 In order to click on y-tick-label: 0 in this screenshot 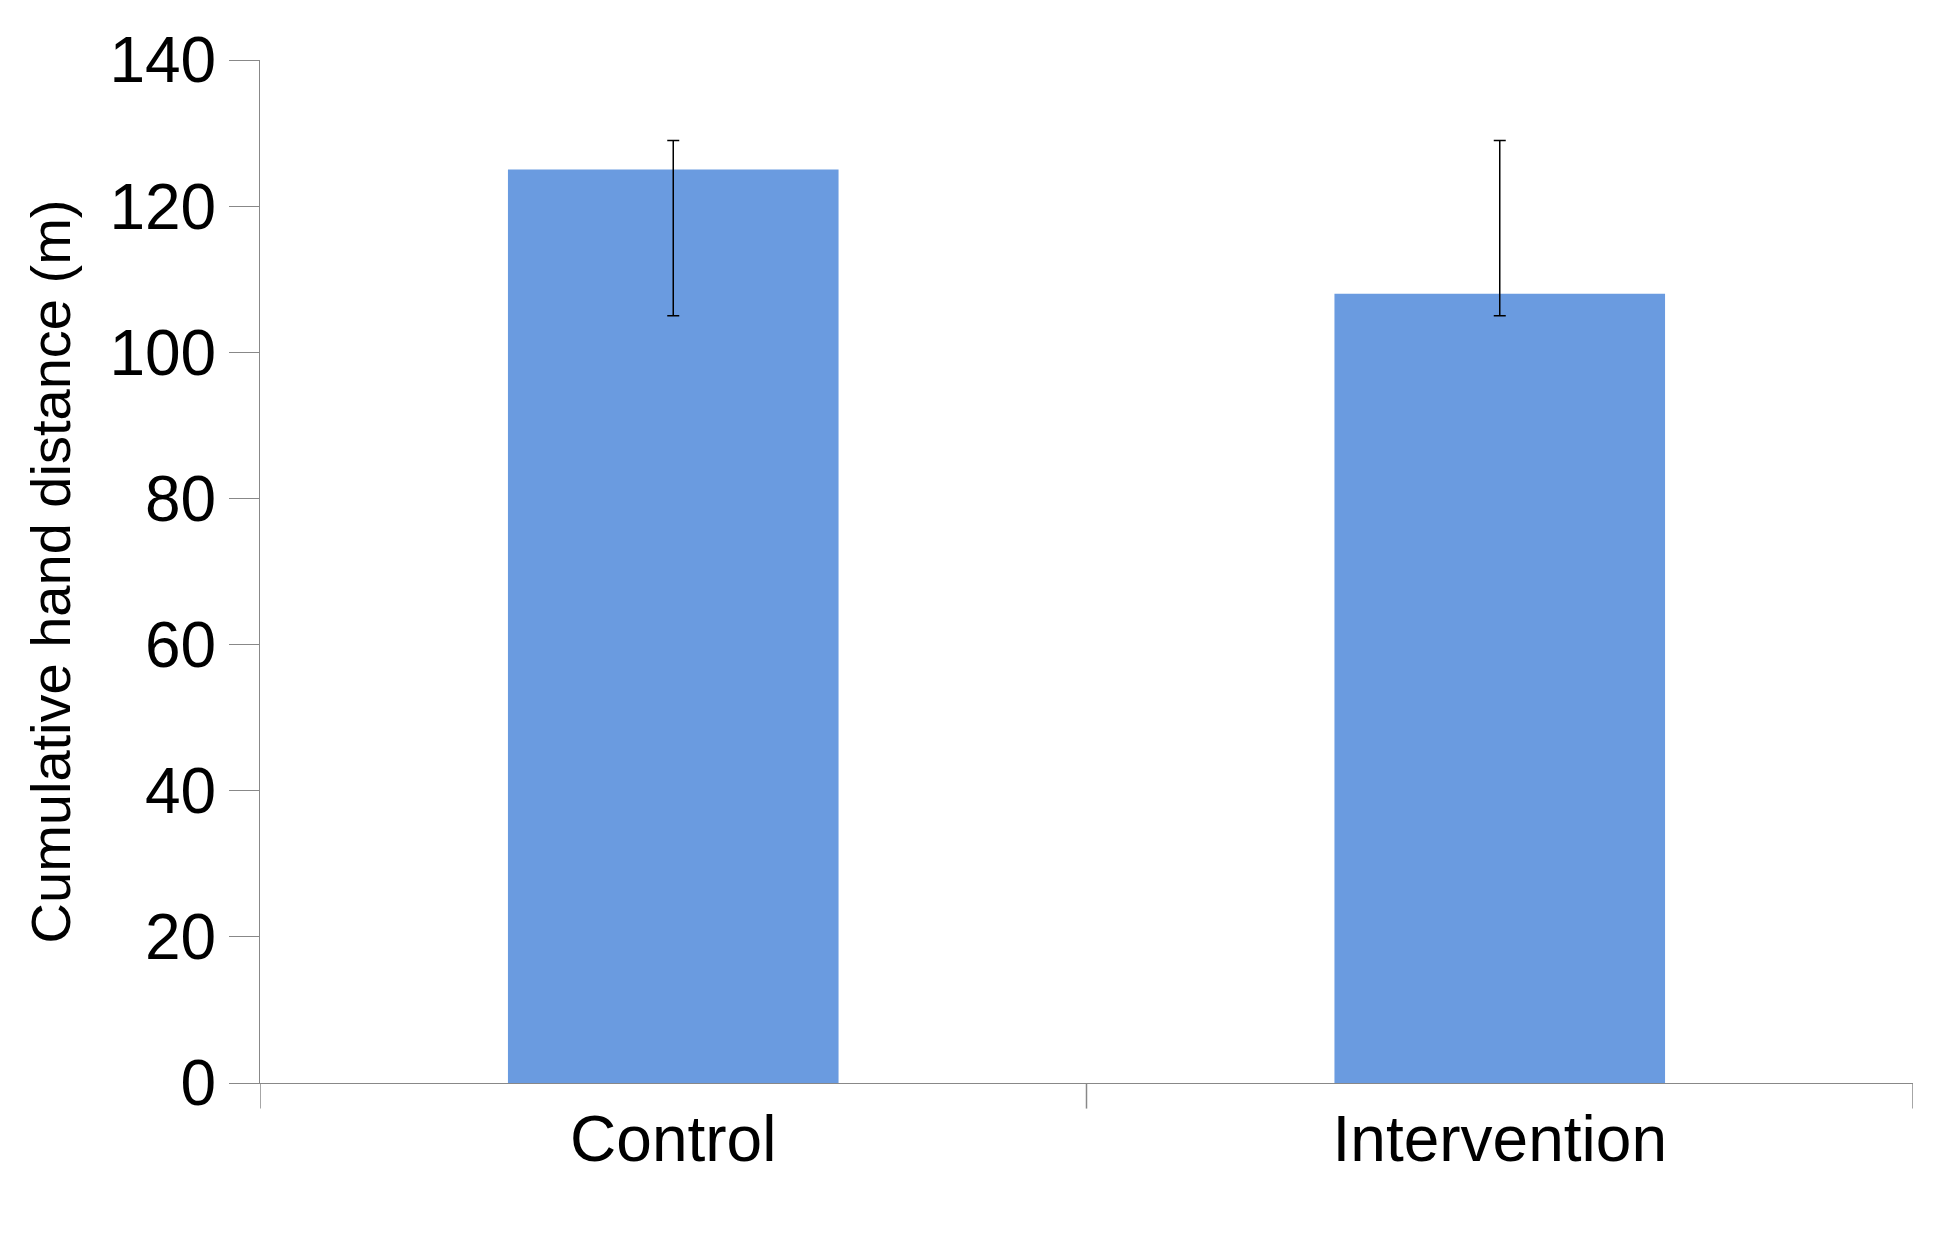, I will do `click(198, 1083)`.